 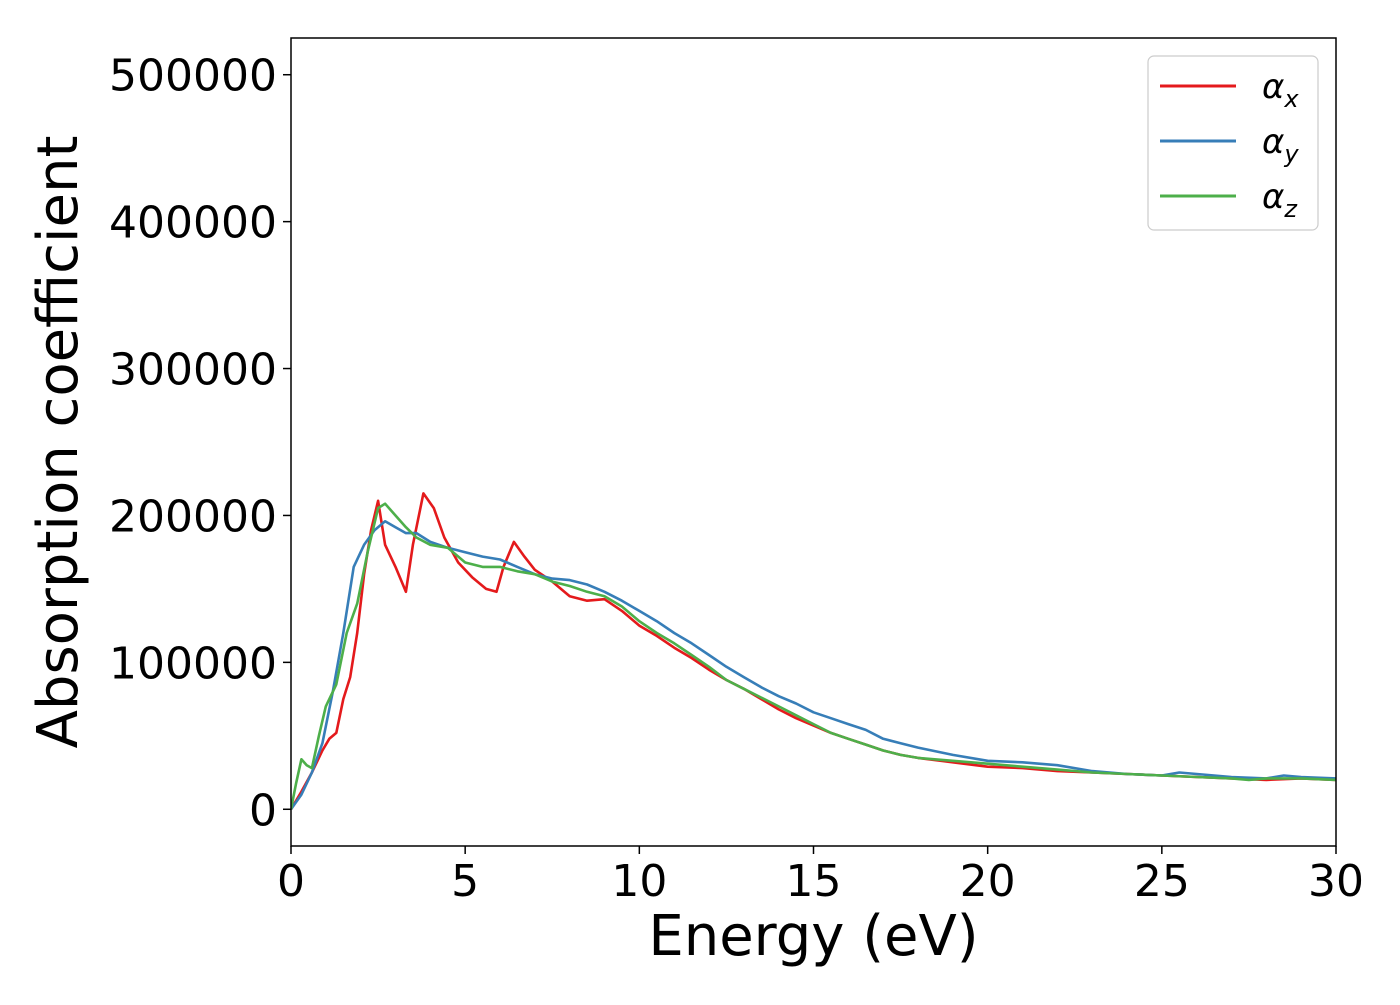 I want to click on x-tick-label: 20, so click(x=988, y=881).